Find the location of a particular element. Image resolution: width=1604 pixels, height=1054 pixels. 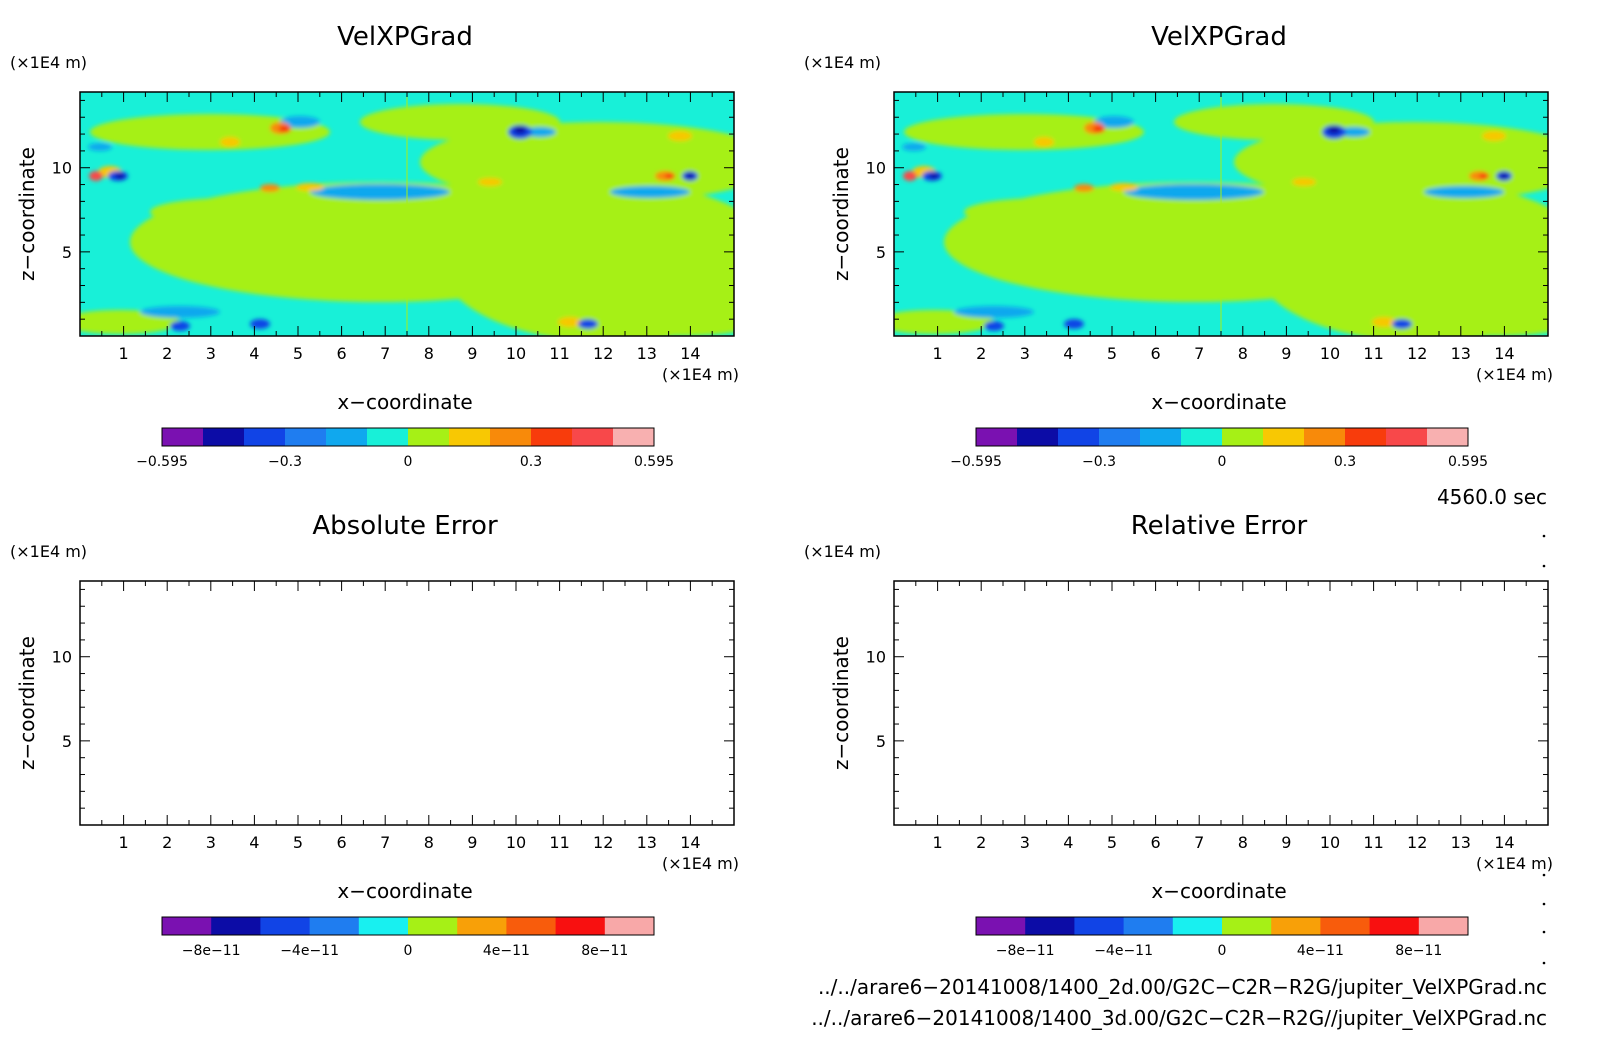

x-tick-label: 3 is located at coordinates (1025, 842).